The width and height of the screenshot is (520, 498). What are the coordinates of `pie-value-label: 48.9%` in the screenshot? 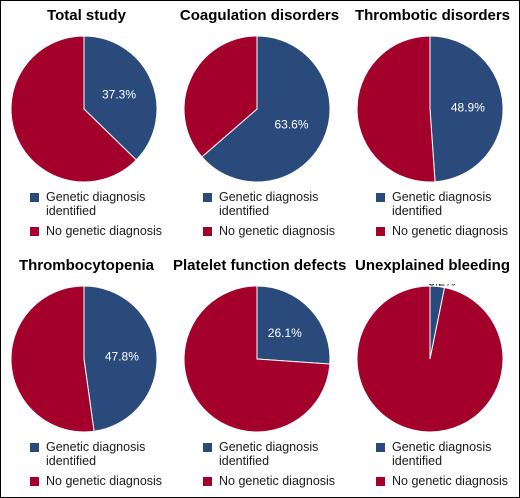 It's located at (468, 108).